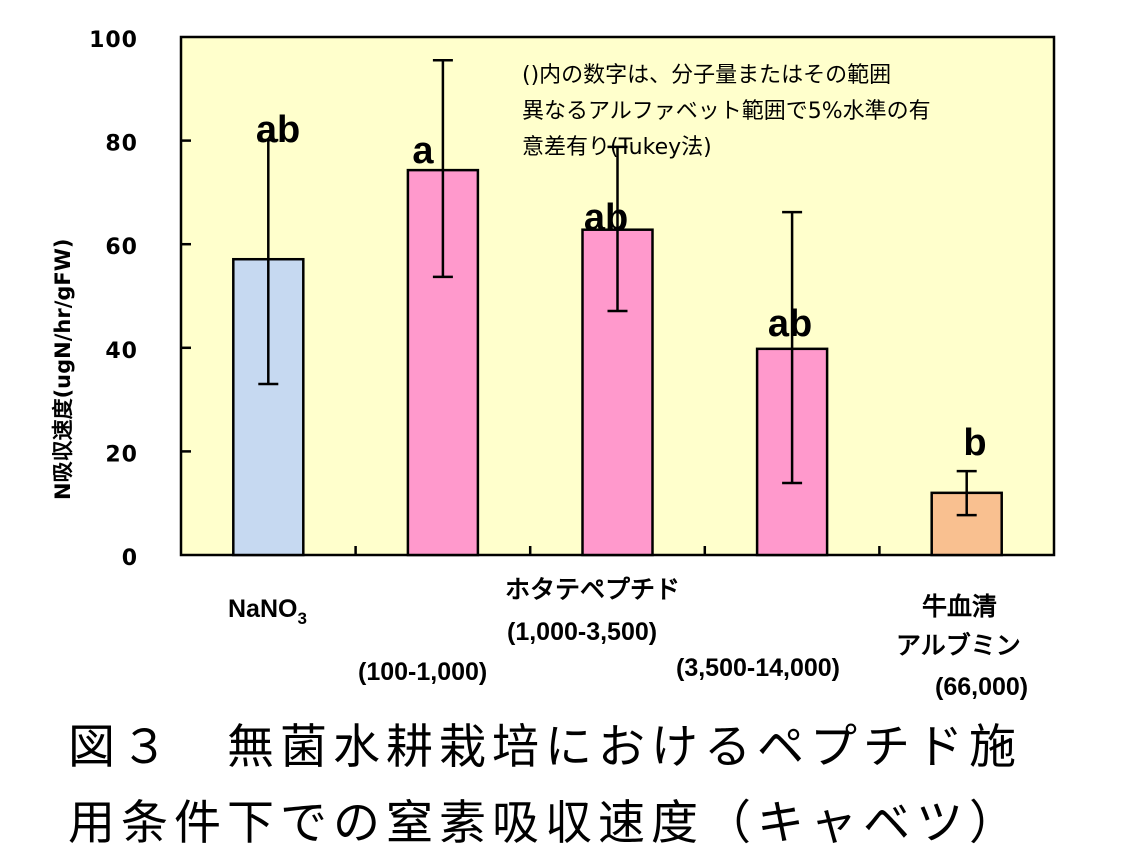  What do you see at coordinates (121, 144) in the screenshot?
I see `y-tick-label-80: 80` at bounding box center [121, 144].